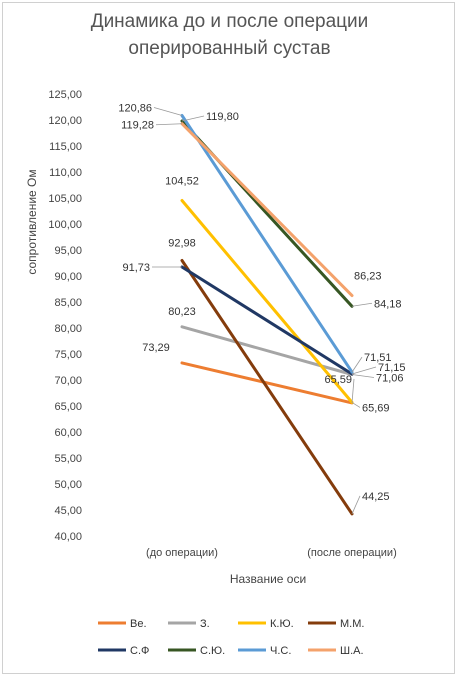  I want to click on y-tick-label: 125,00, so click(65, 95).